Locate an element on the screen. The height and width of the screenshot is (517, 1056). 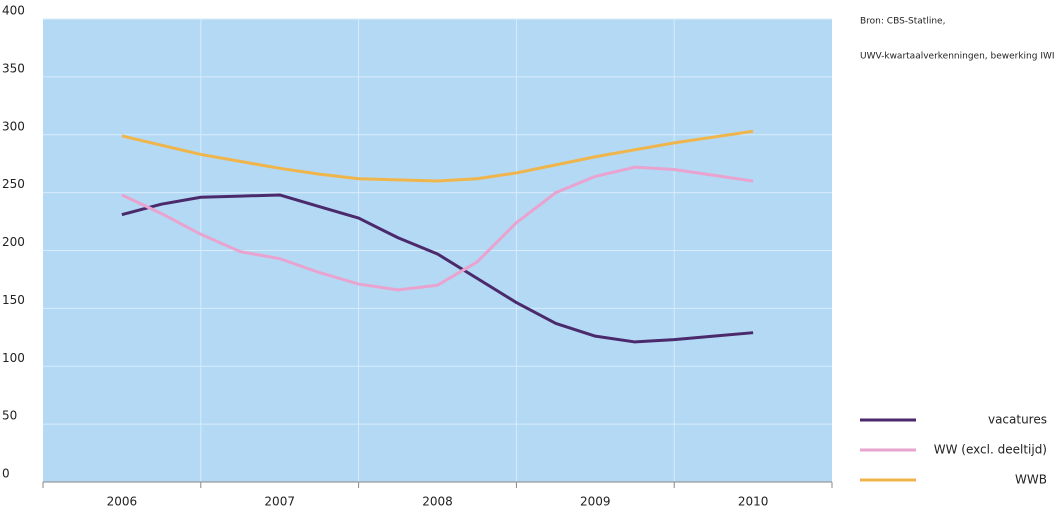
source-line: UWV-kwartaalverkenningen, bewerking IWI is located at coordinates (957, 57).